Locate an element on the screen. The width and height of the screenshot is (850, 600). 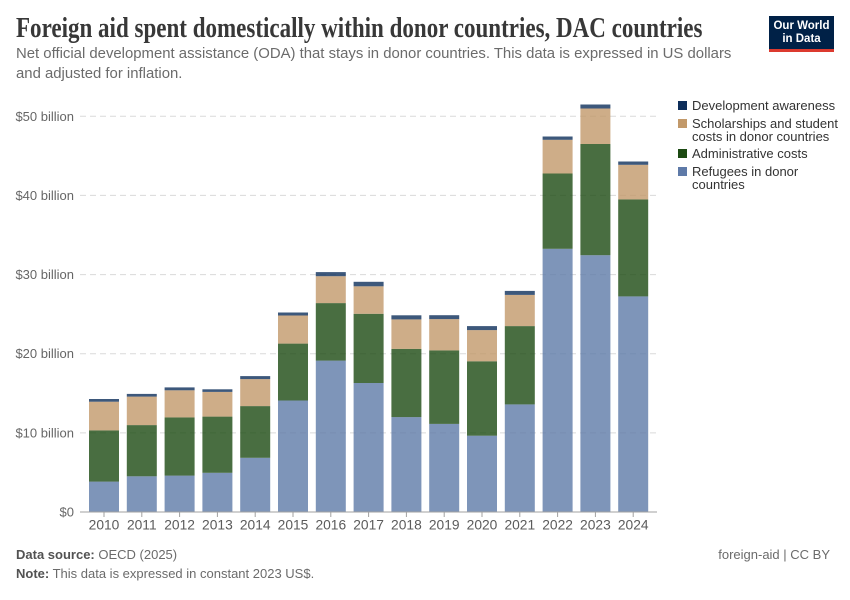
svg-text: 2017 is located at coordinates (368, 525).